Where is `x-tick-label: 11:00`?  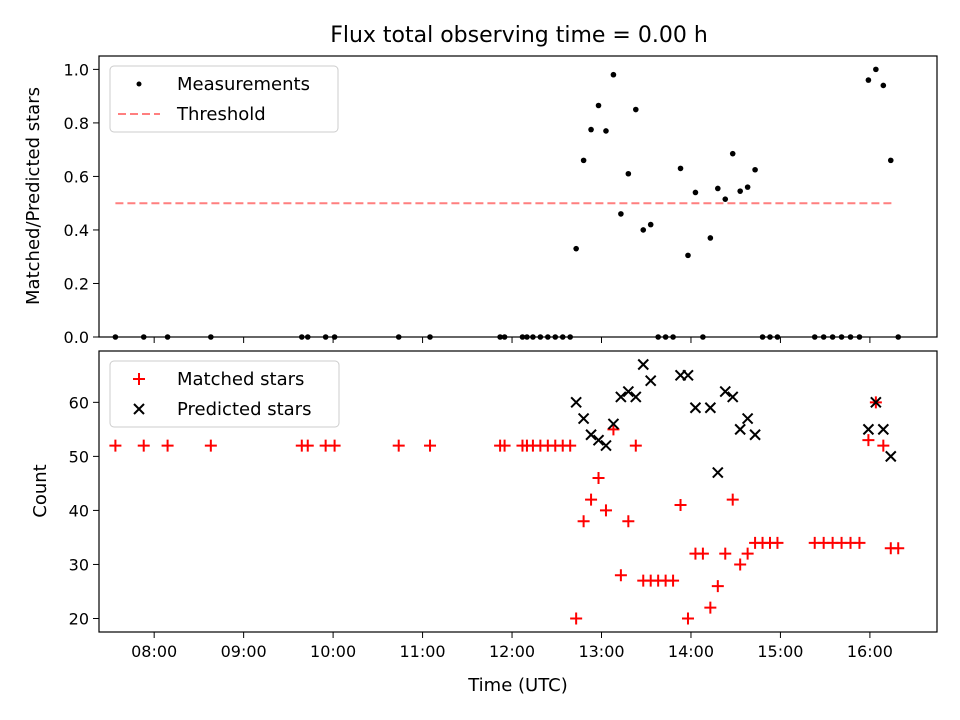 x-tick-label: 11:00 is located at coordinates (423, 651).